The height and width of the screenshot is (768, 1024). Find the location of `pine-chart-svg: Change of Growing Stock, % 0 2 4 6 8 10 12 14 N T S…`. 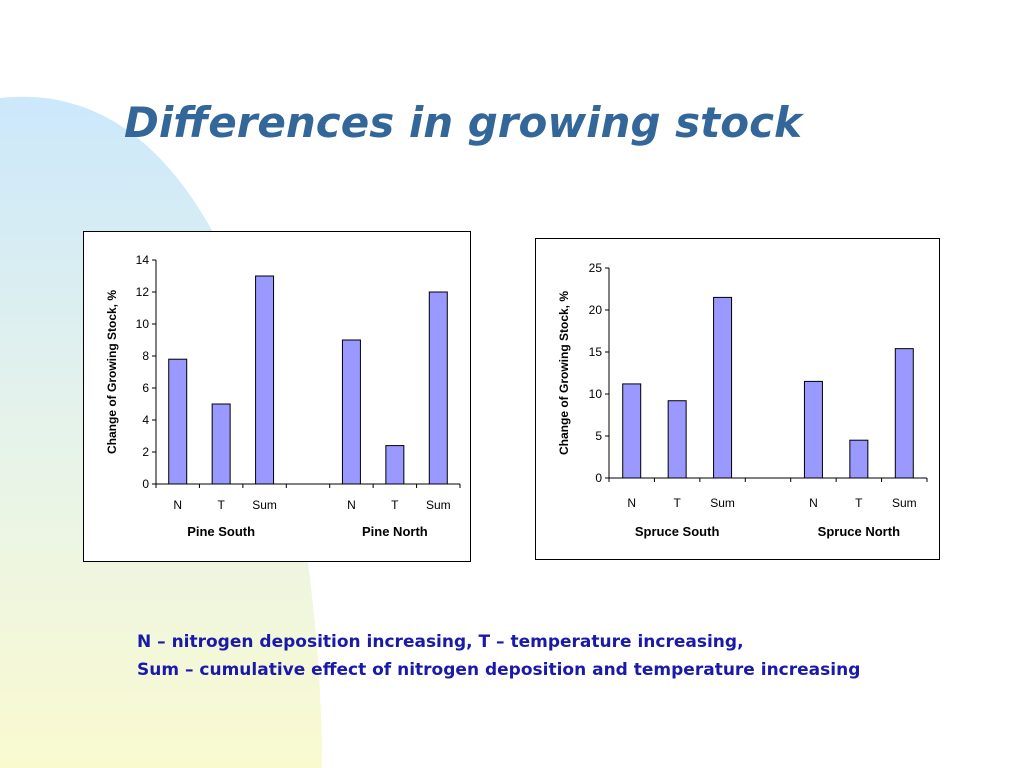

pine-chart-svg: Change of Growing Stock, % 0 2 4 6 8 10 12 14 N T S… is located at coordinates (283, 396).